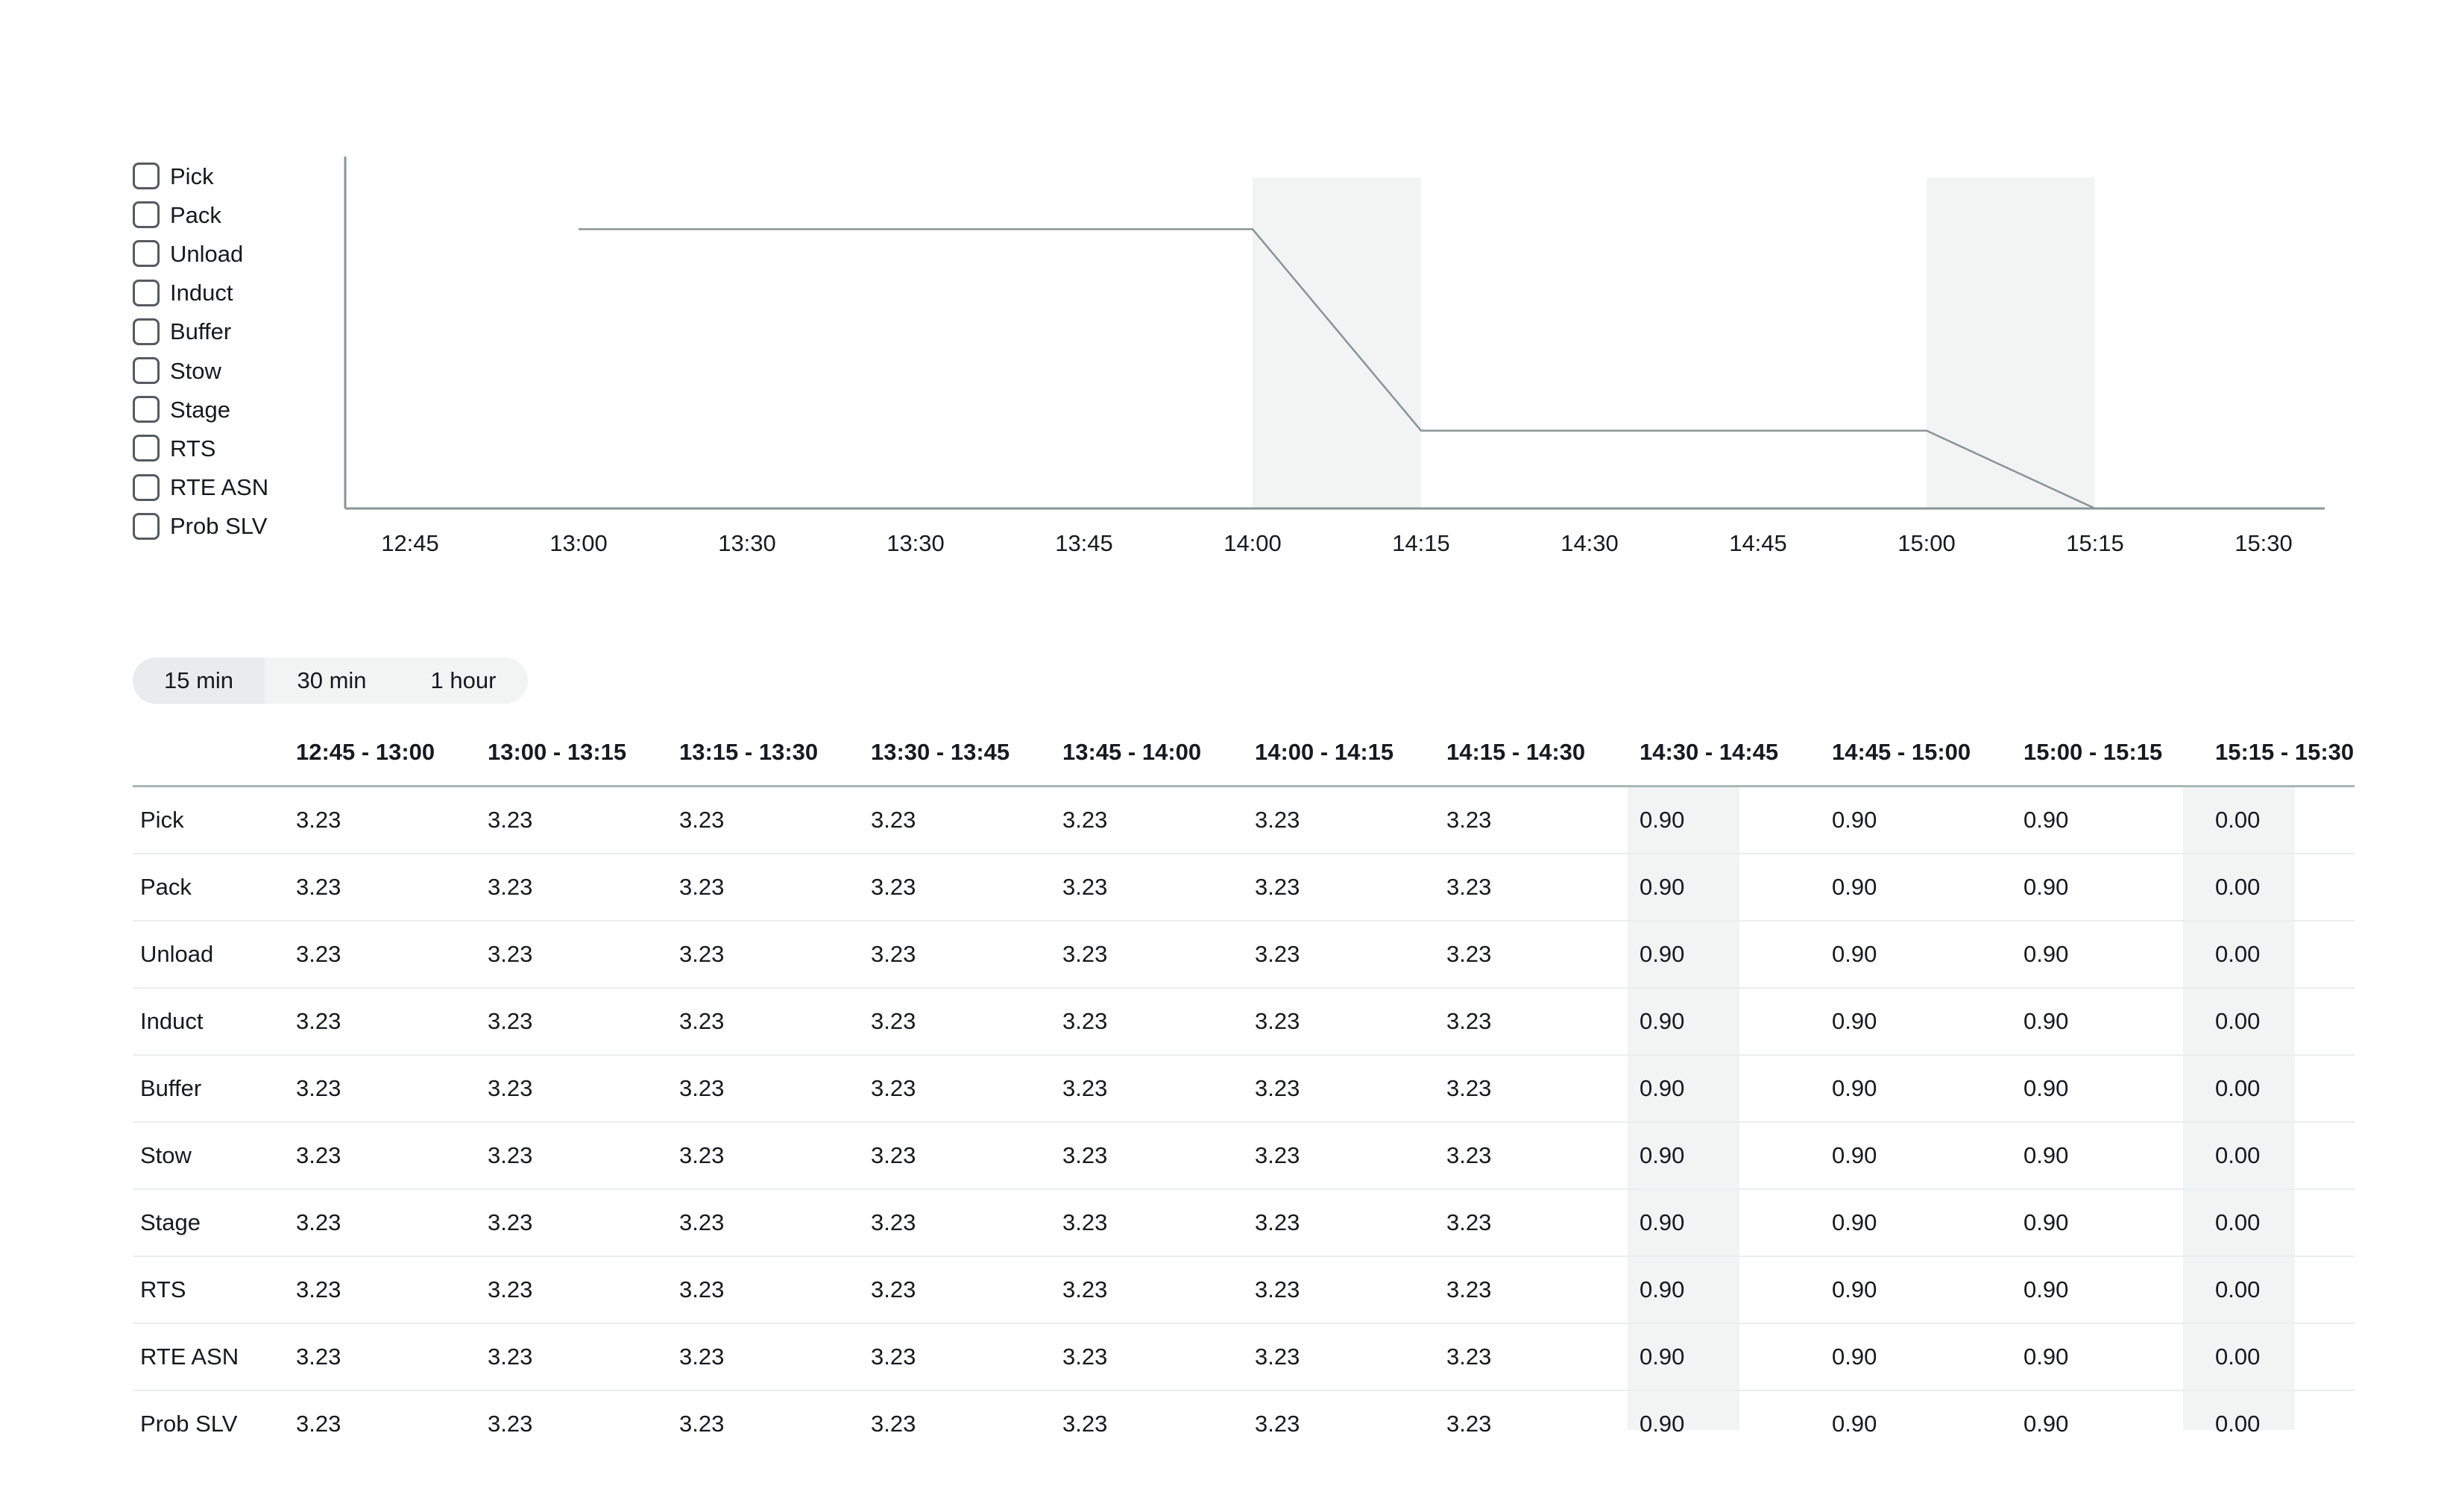 This screenshot has height=1512, width=2444. I want to click on column-header: 14:45 - 15:00, so click(1901, 751).